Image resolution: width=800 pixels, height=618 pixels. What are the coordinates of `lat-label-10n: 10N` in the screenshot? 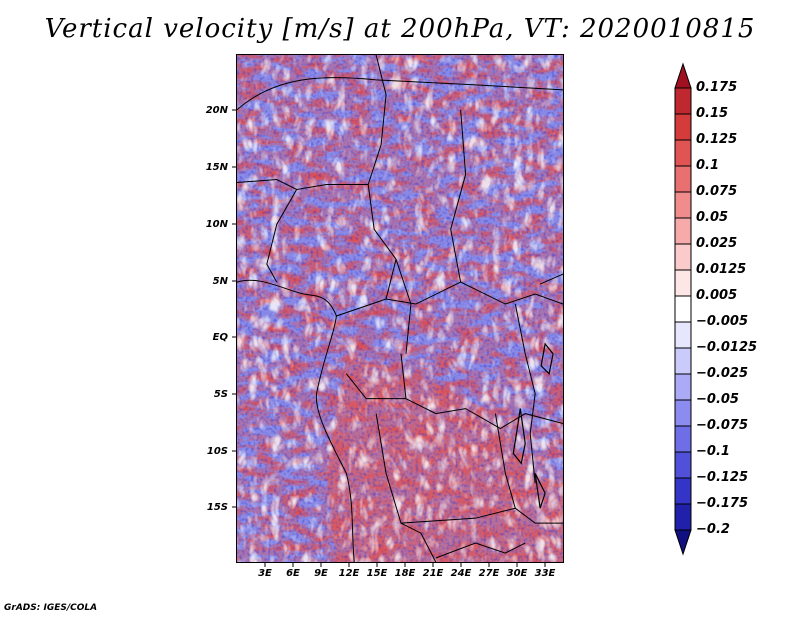 It's located at (216, 224).